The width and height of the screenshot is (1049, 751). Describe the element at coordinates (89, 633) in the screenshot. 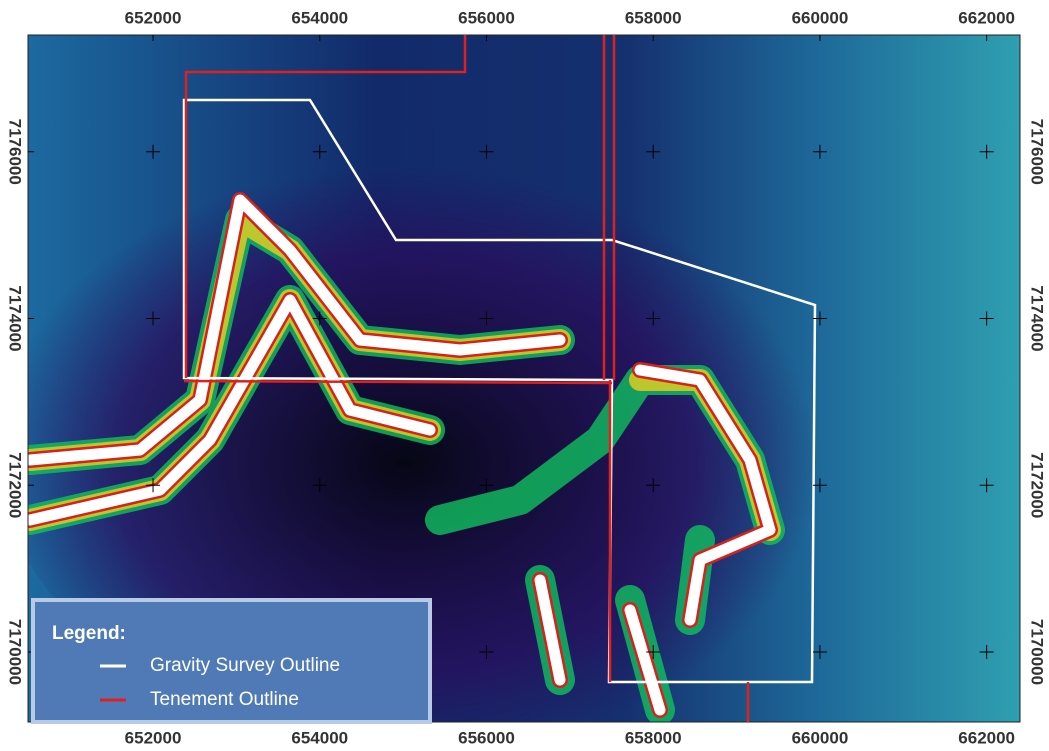

I see `legend-title: Legend:` at that location.